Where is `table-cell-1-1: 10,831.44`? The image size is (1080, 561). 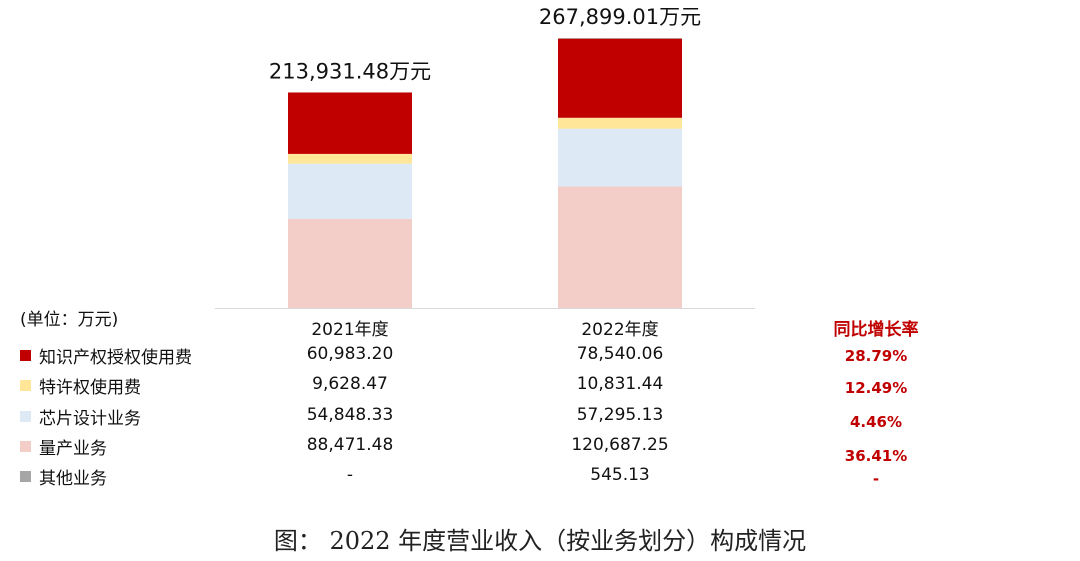
table-cell-1-1: 10,831.44 is located at coordinates (620, 384).